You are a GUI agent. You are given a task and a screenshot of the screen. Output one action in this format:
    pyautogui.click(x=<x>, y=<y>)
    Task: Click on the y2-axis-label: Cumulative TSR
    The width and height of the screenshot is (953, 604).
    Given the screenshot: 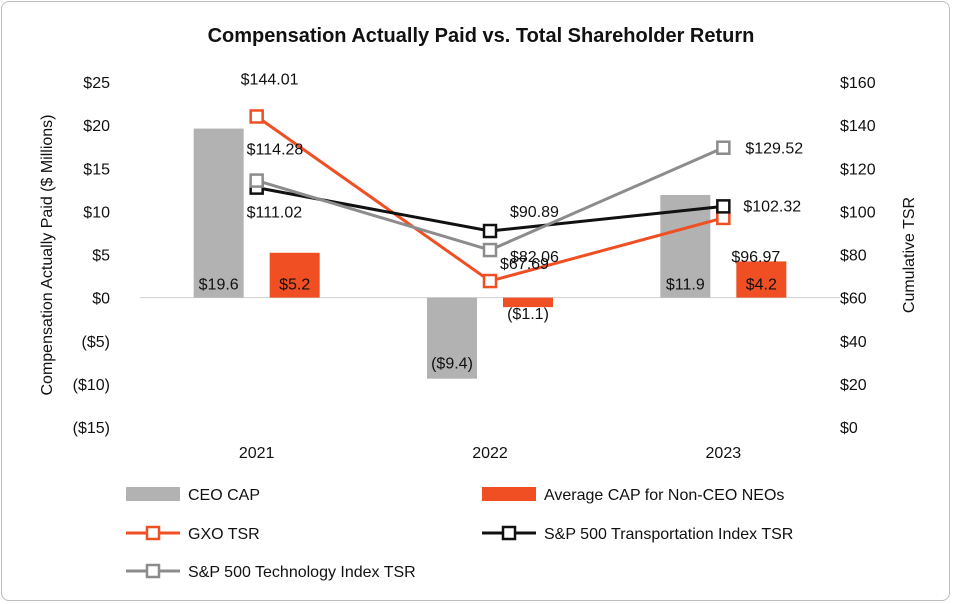 What is the action you would take?
    pyautogui.click(x=909, y=255)
    